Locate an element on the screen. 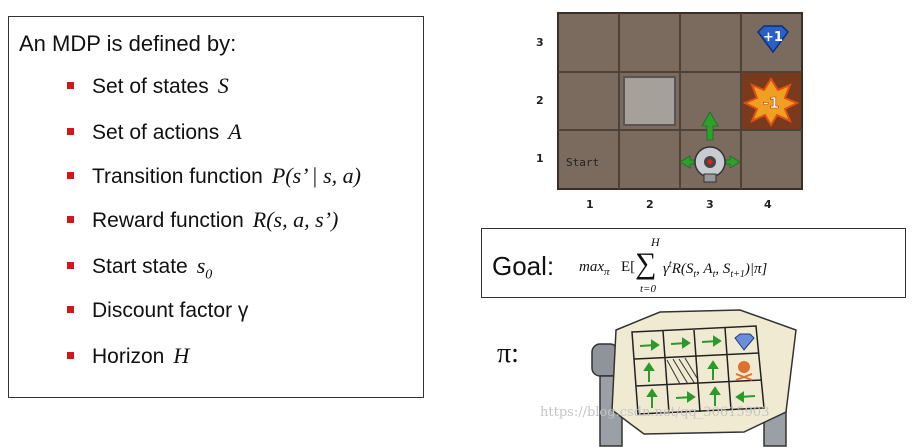 This screenshot has width=921, height=447. minus-reward-label: -1 is located at coordinates (771, 103).